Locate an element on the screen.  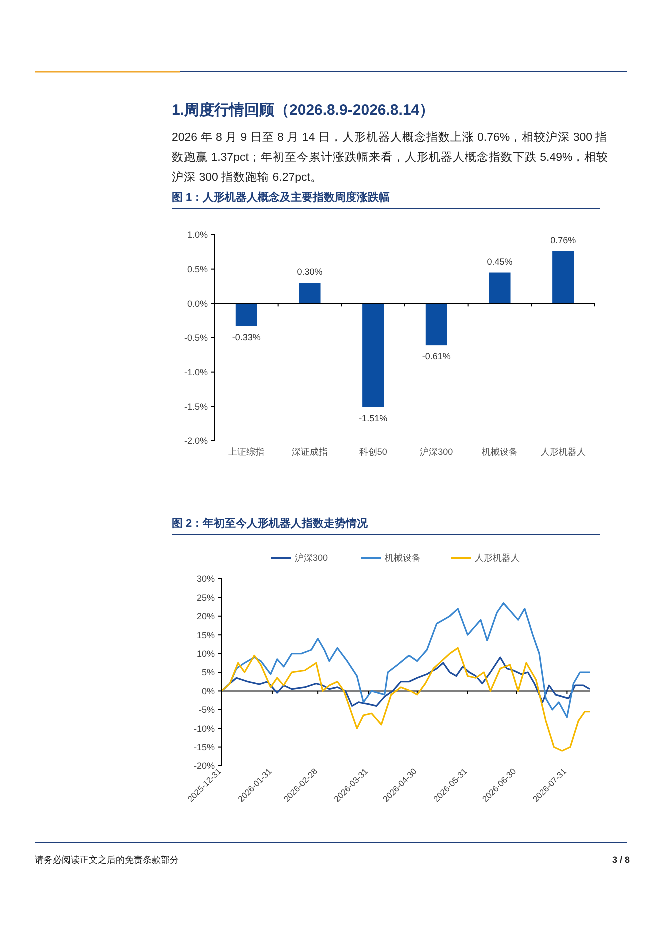
text: 2026 年 8 月 9 日至 8 月 14 日，人形机器人概念指数上涨 0.76%，相较沪深 300 指数跑赢 1.37pct；年初至今累计涨跌幅来看，人形机器人概念指数下跌 5.49%，相较沪深 300 指数跑输 6.27pct。 is located at coordinates (391, 158).